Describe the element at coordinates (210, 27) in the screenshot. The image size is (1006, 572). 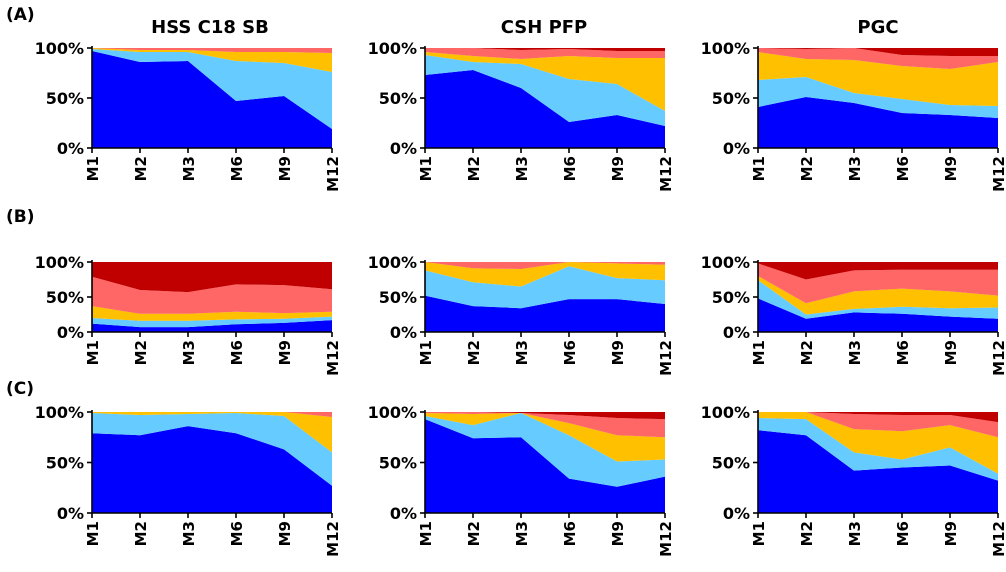
I see `column-title-hss-c18-sb: HSS C18 SB` at that location.